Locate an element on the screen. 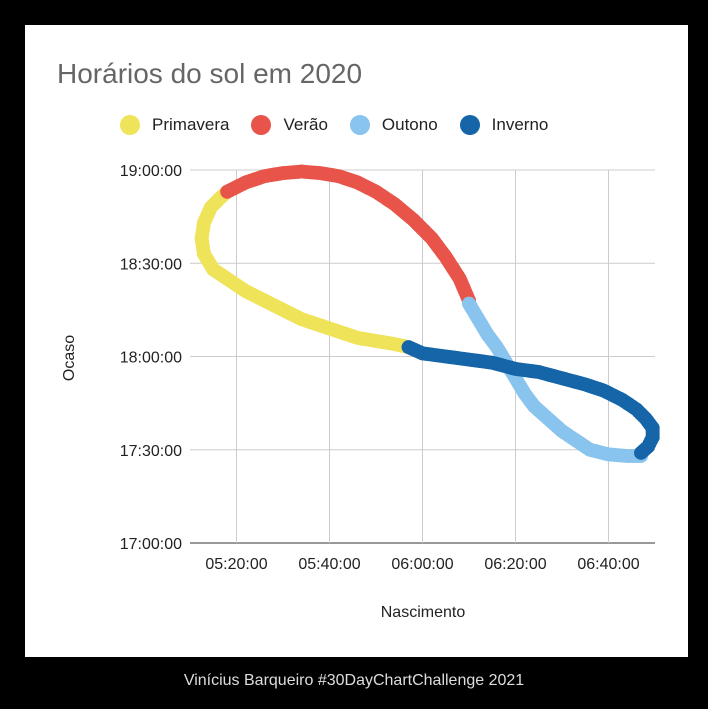  legend-label: Inverno is located at coordinates (520, 124).